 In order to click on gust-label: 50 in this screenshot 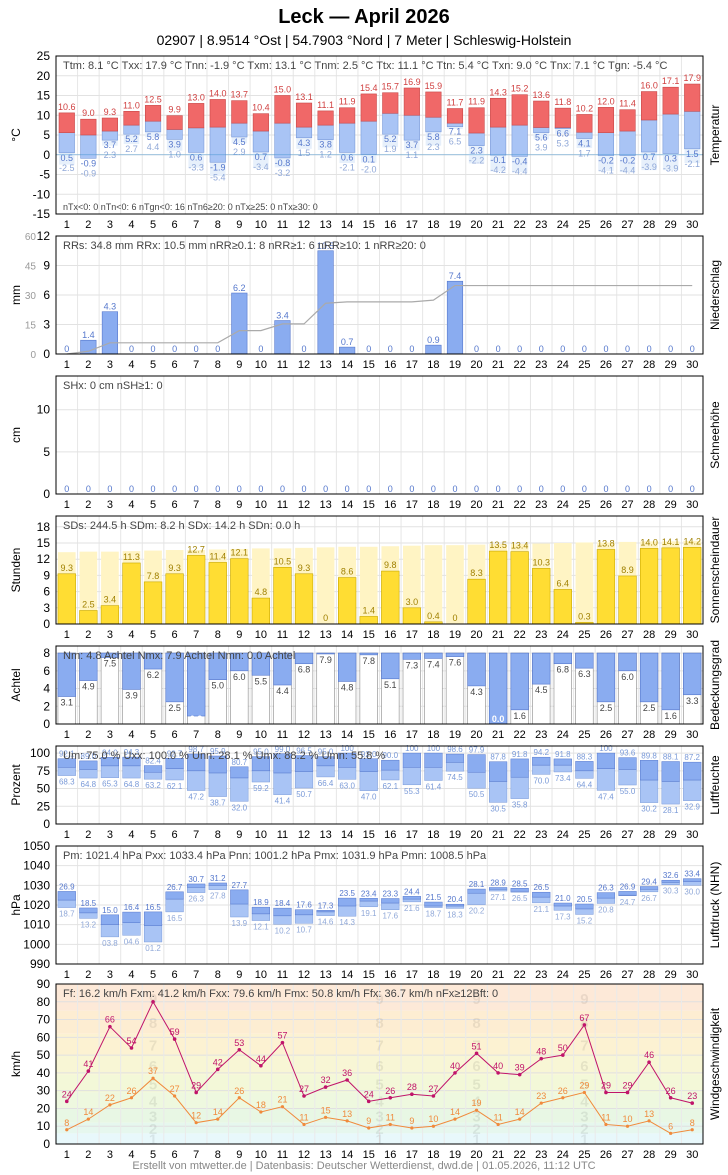, I will do `click(563, 1048)`.